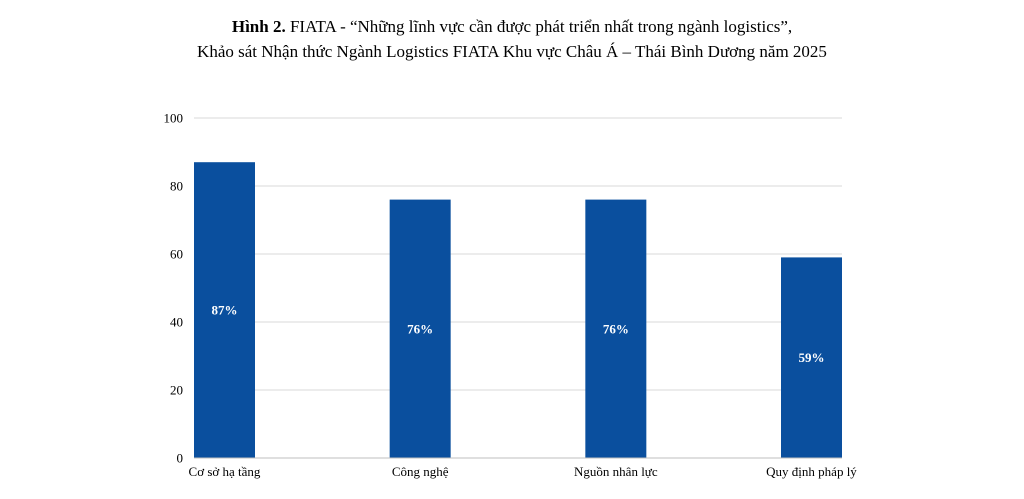 This screenshot has height=499, width=1024. I want to click on y-tick-label: 20, so click(176, 390).